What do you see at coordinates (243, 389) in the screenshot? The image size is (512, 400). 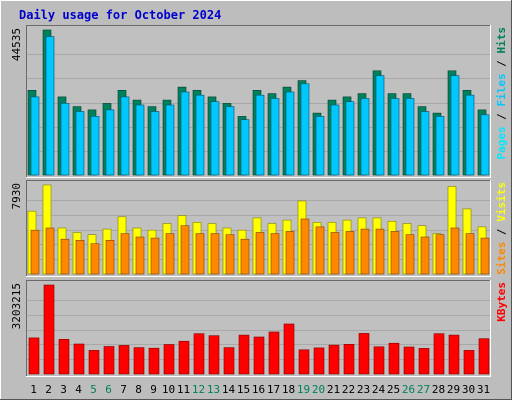 I see `day-label-15: 15` at bounding box center [243, 389].